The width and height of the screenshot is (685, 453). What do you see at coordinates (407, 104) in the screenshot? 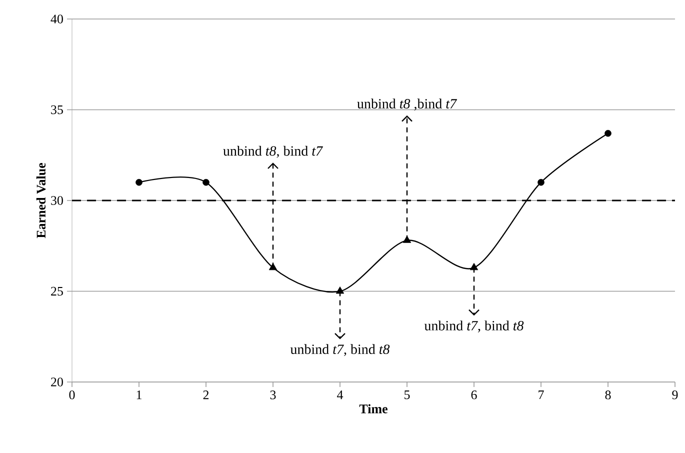
I see `annotation: unbind t8 ,bind t7` at bounding box center [407, 104].